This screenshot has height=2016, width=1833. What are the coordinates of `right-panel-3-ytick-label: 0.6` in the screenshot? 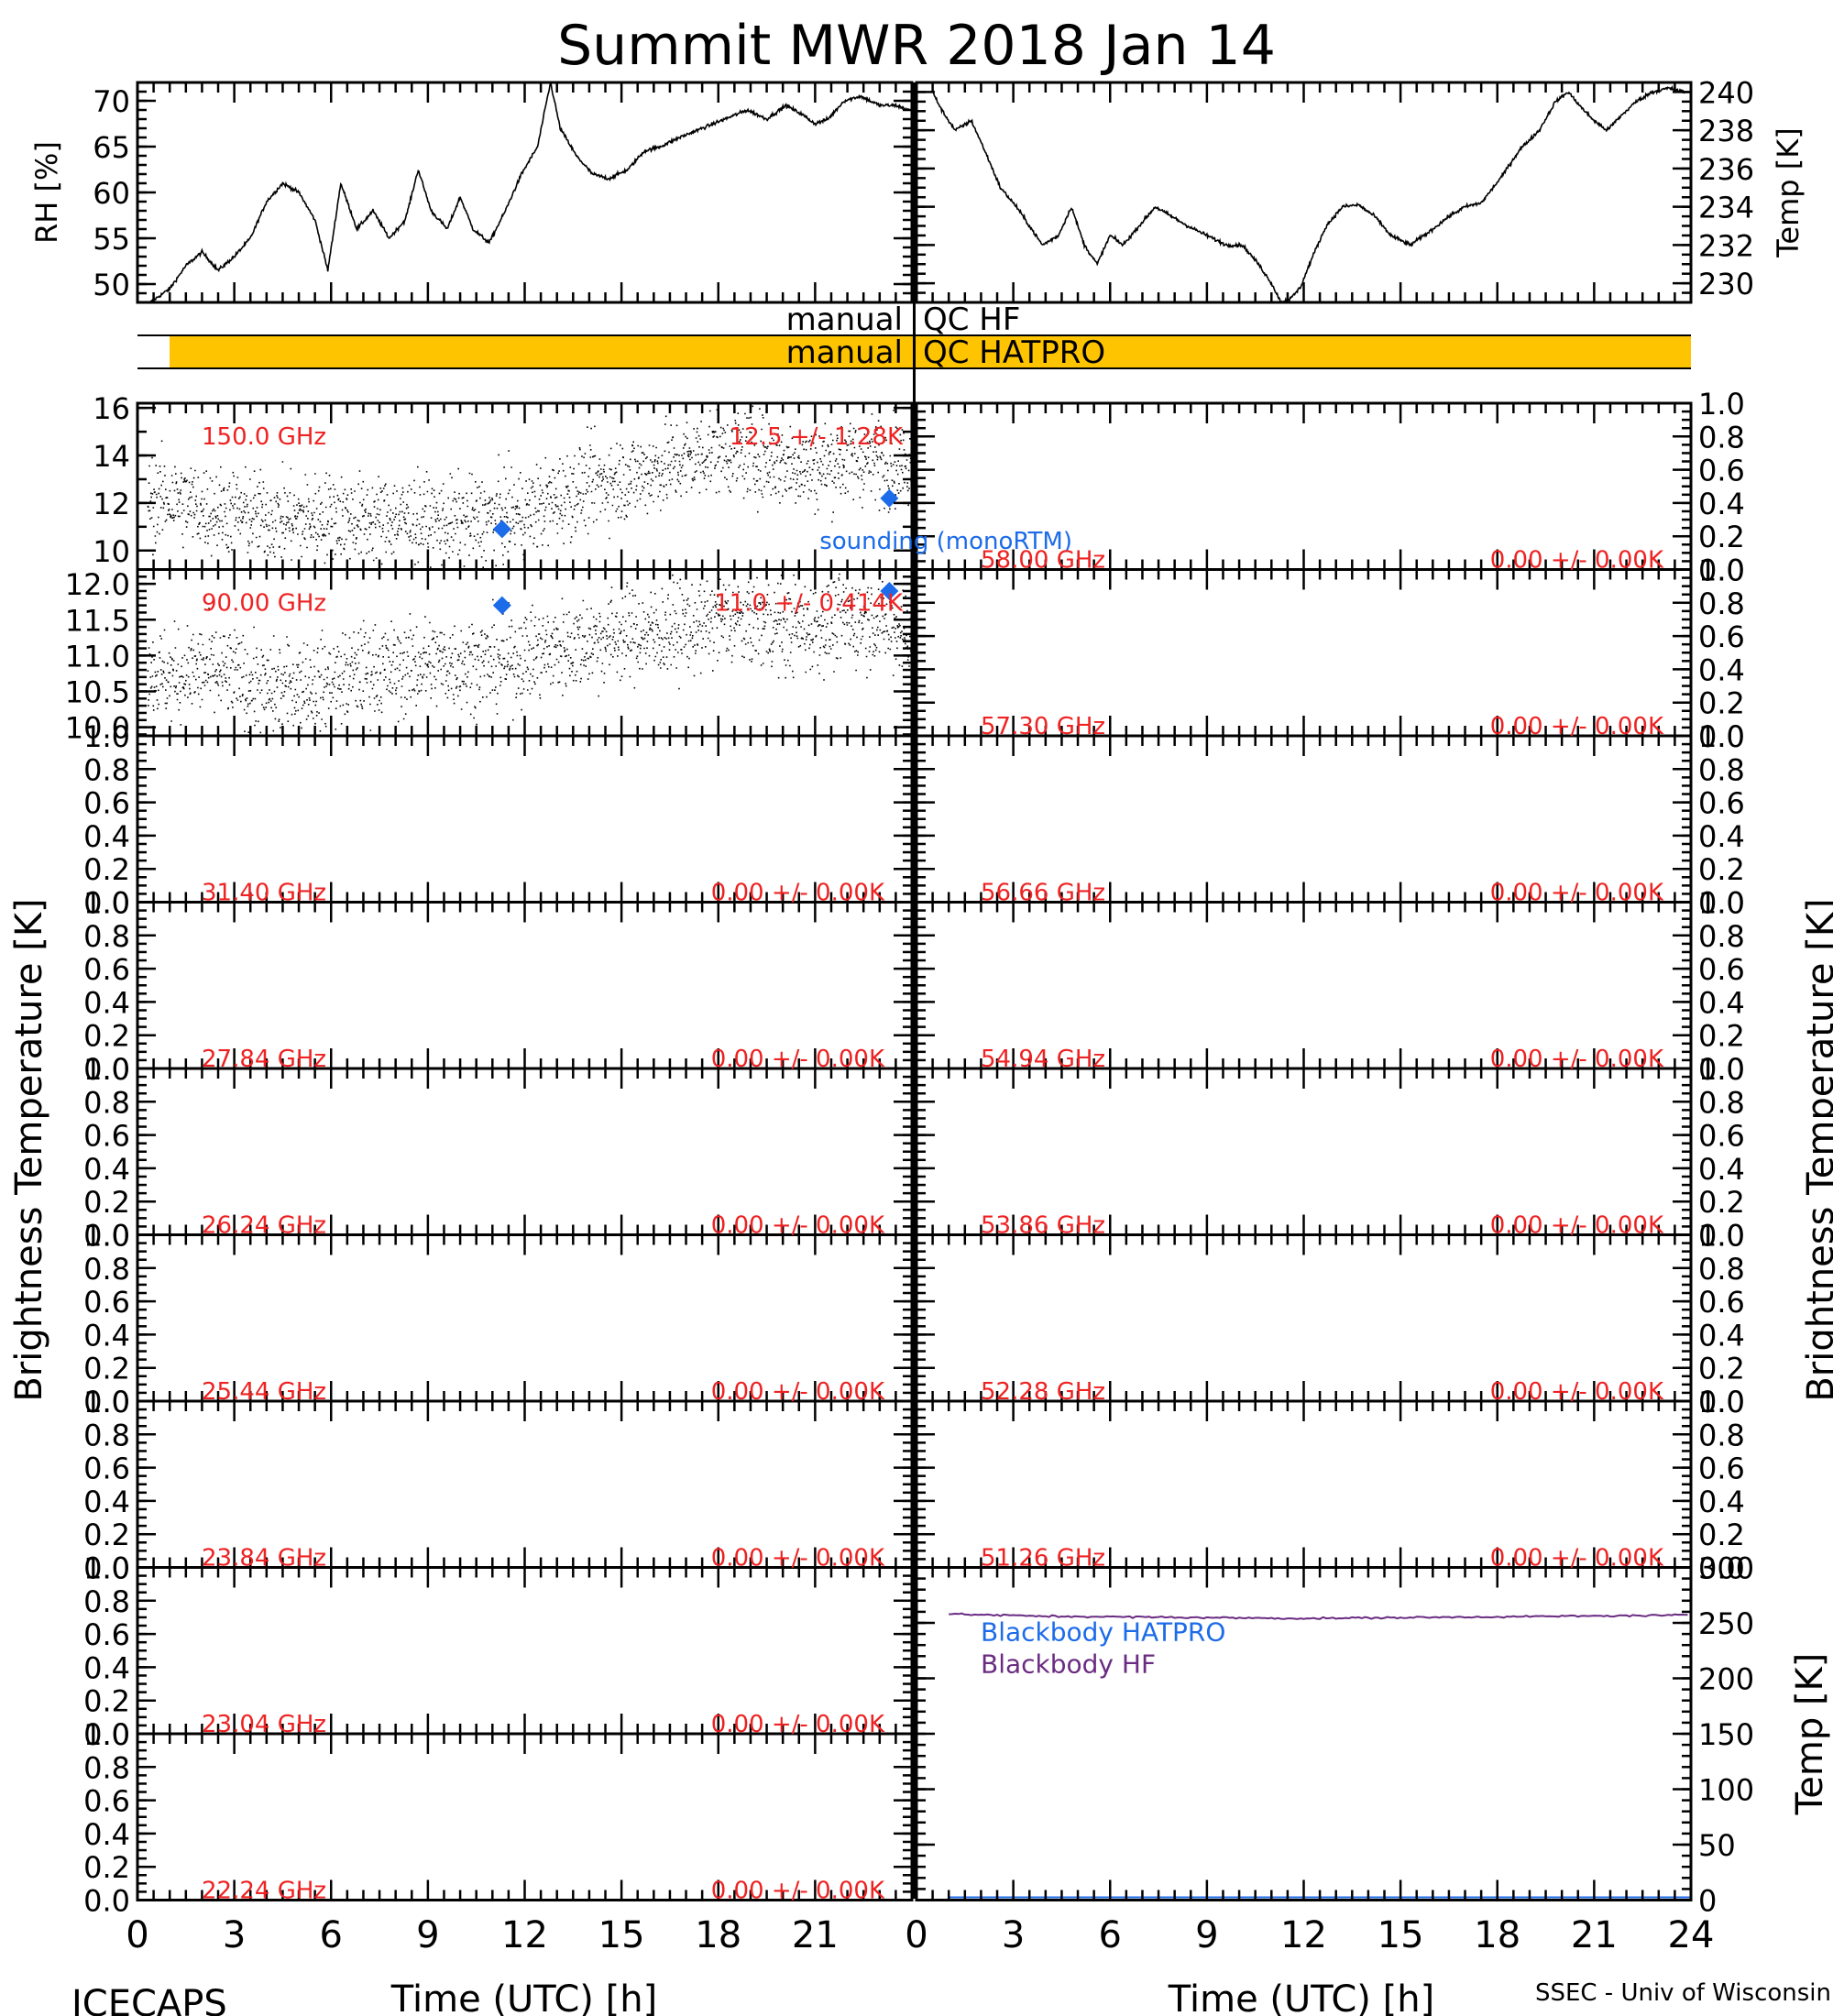 It's located at (1721, 803).